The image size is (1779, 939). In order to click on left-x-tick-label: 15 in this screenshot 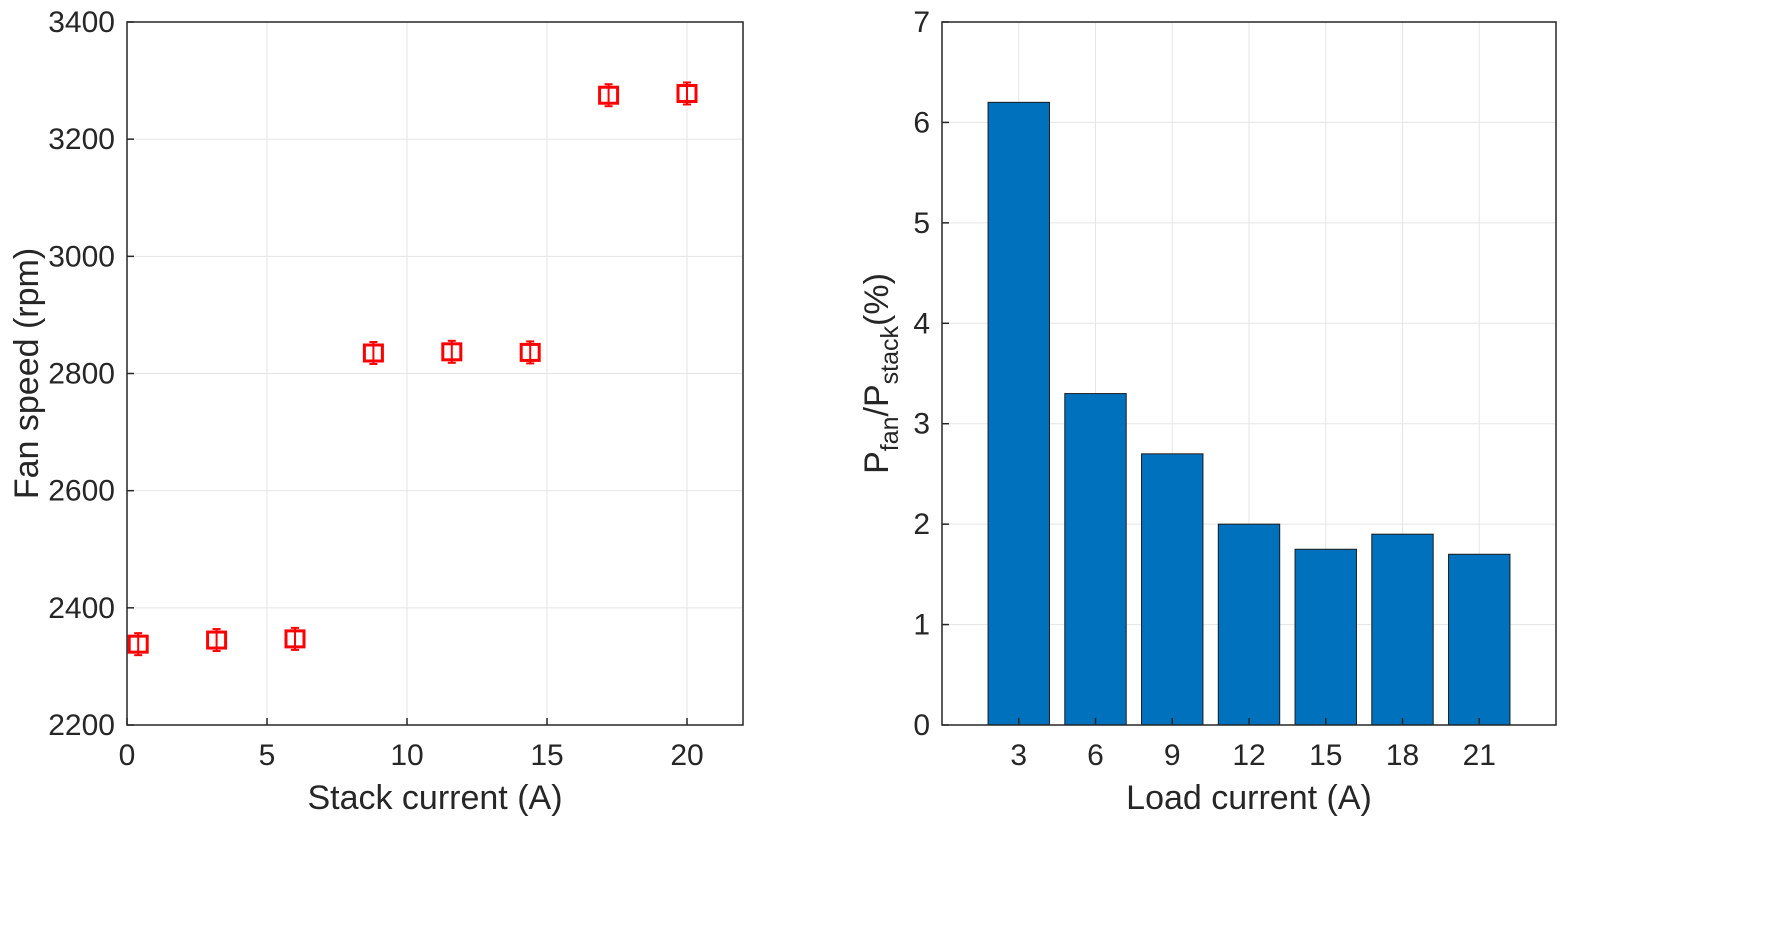, I will do `click(546, 755)`.